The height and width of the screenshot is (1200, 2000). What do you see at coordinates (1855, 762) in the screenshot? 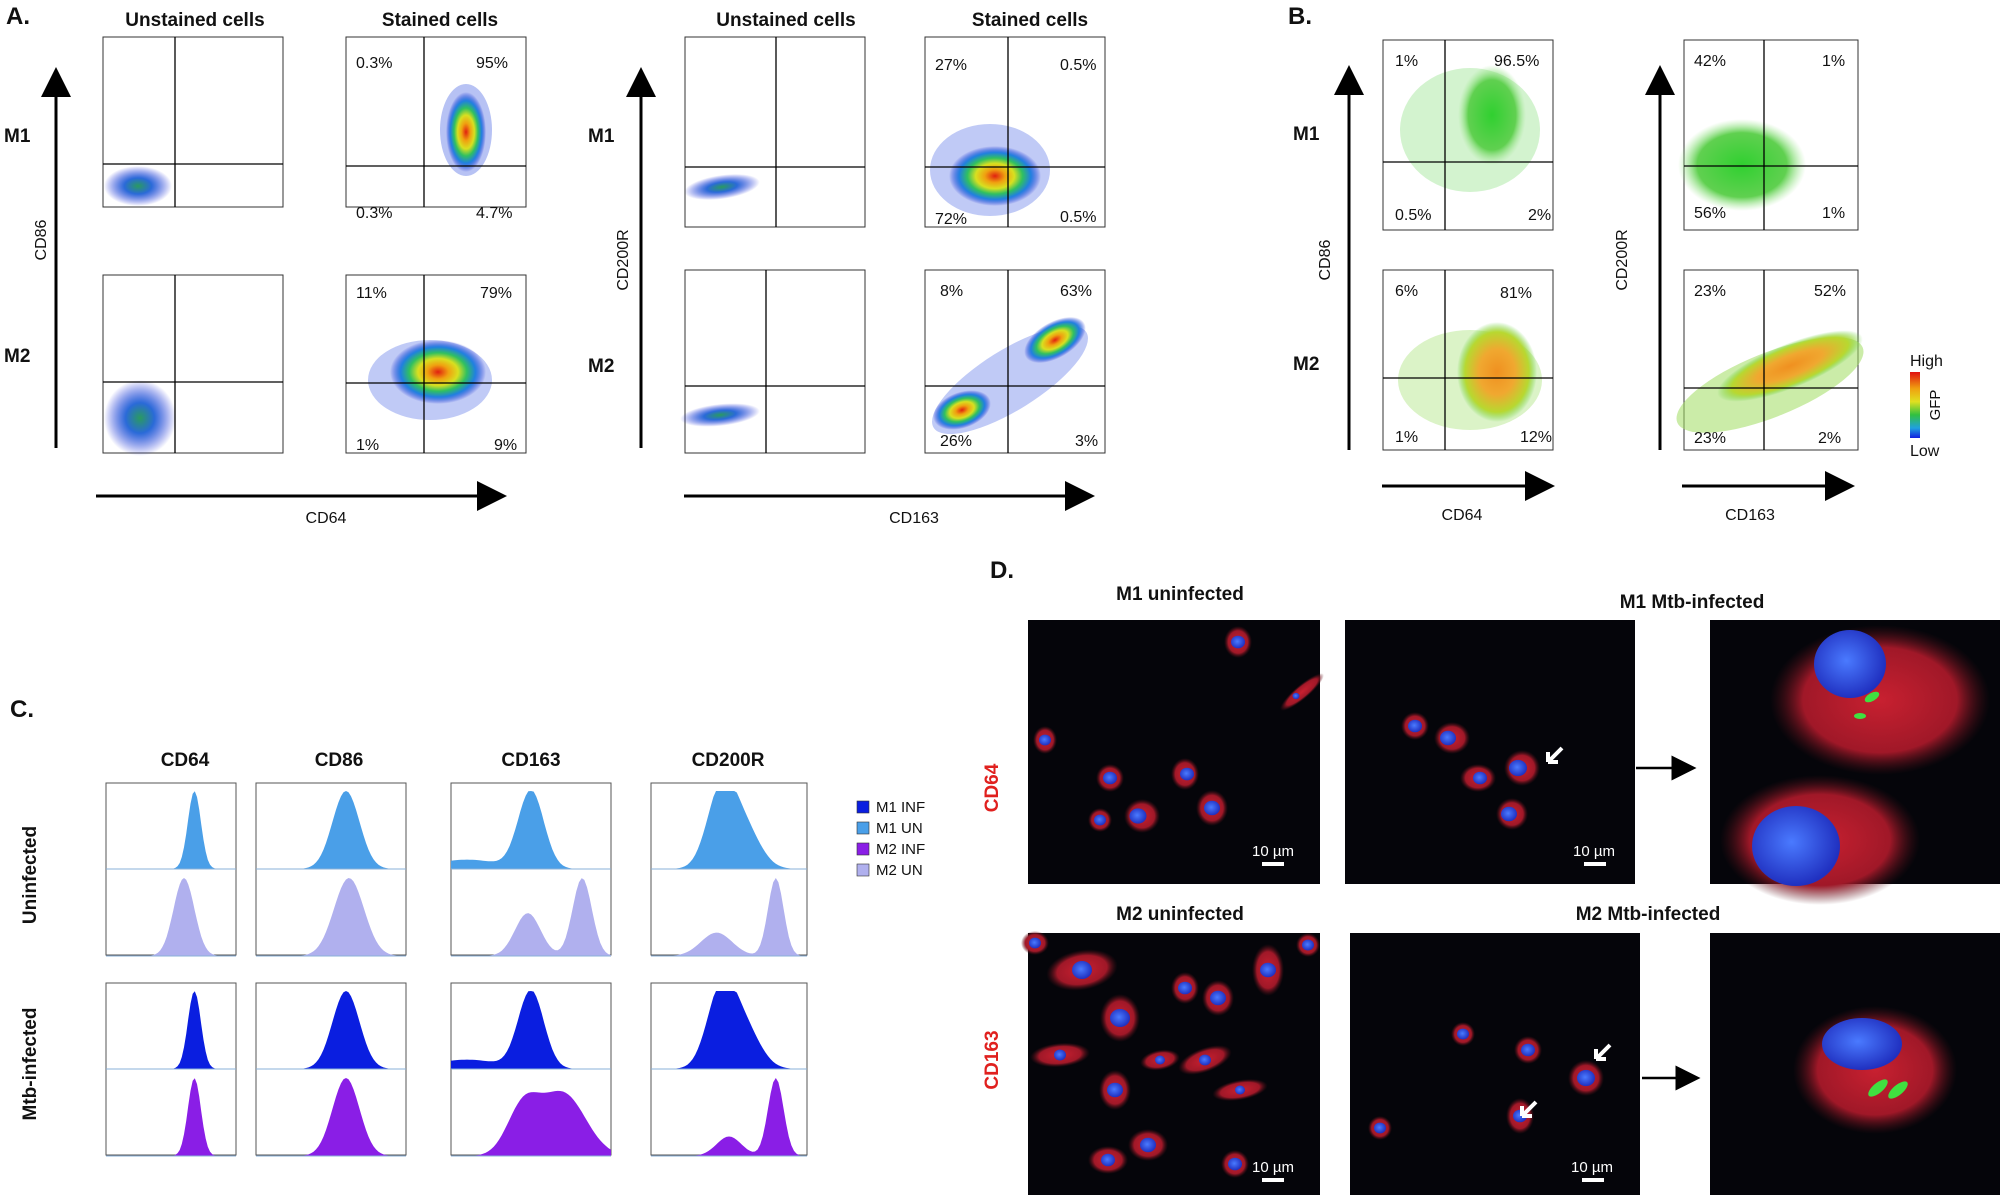
I see `micrograph-m1-zoom` at bounding box center [1855, 762].